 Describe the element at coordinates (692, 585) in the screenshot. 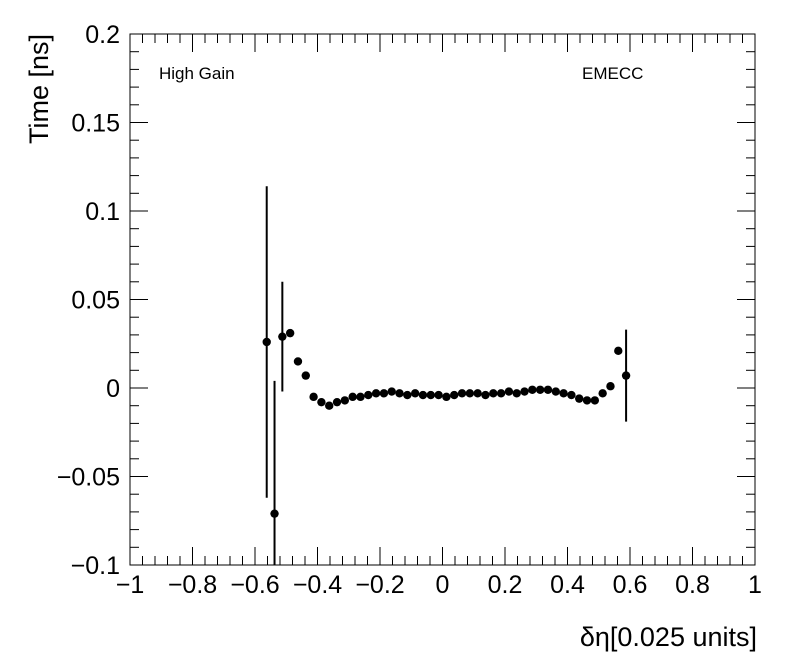

I see `x-tick-label: 0.8` at that location.